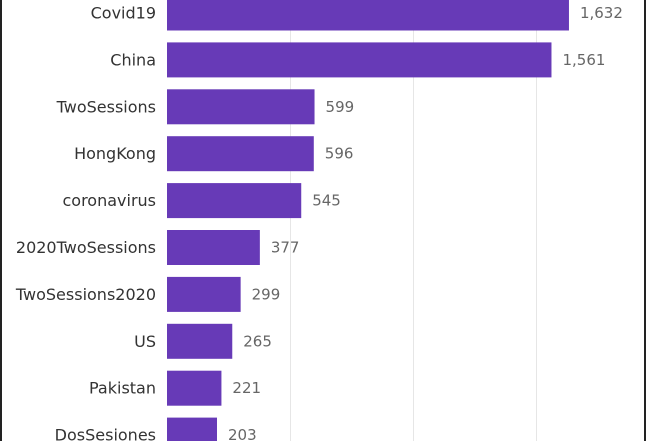 The height and width of the screenshot is (441, 646). What do you see at coordinates (115, 153) in the screenshot?
I see `category-label: HongKong` at bounding box center [115, 153].